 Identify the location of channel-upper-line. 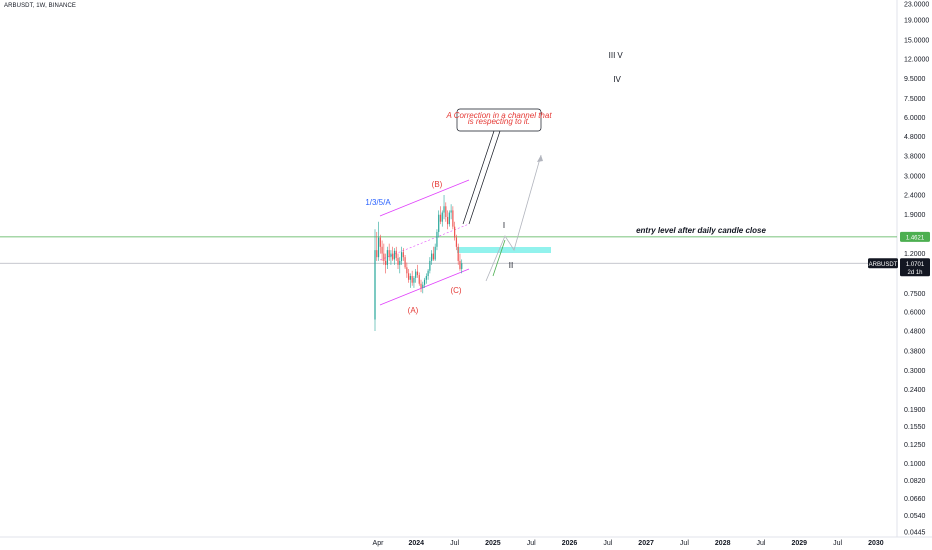
(424, 198).